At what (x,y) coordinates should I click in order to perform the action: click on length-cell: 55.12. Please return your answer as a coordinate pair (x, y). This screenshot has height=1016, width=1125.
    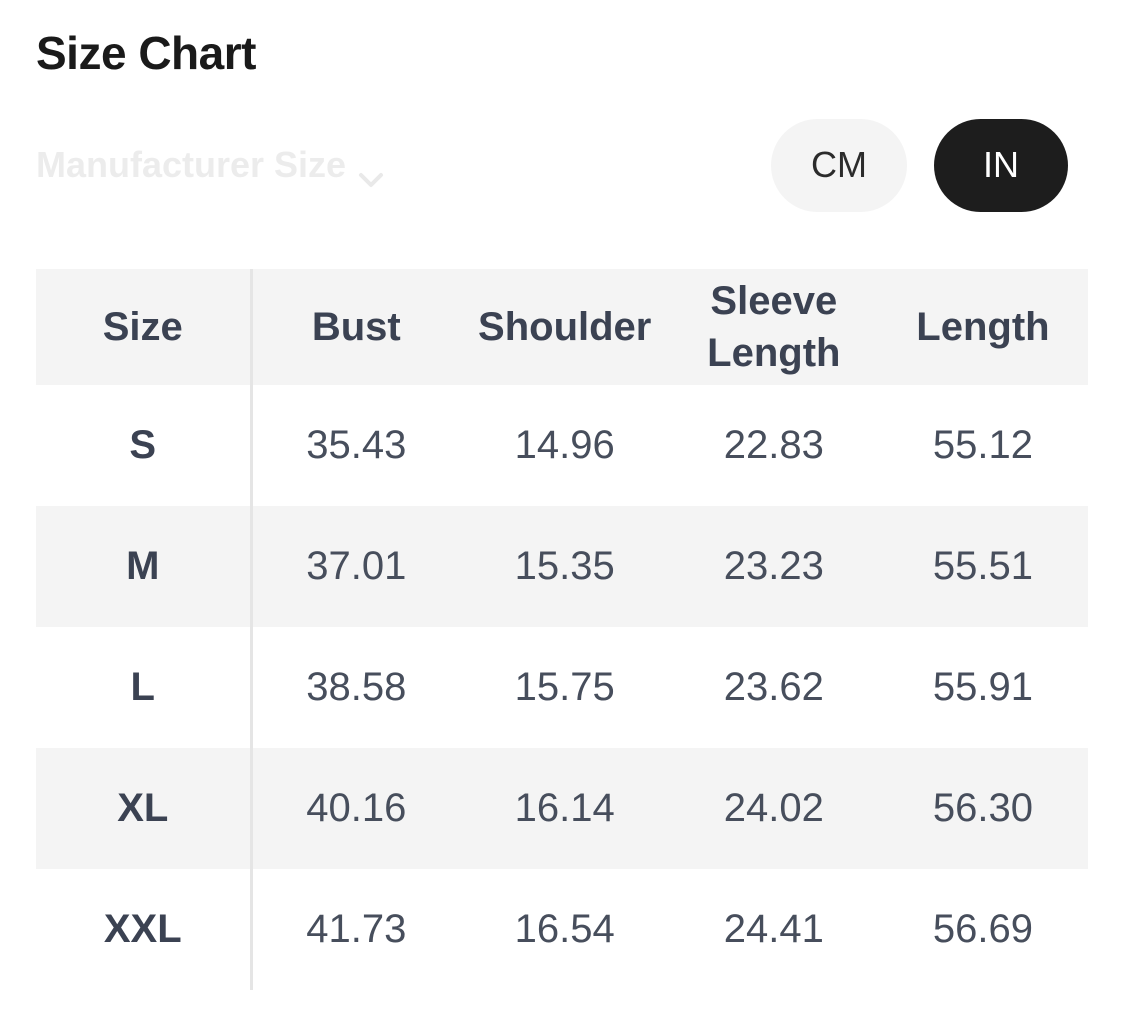
    Looking at the image, I should click on (982, 445).